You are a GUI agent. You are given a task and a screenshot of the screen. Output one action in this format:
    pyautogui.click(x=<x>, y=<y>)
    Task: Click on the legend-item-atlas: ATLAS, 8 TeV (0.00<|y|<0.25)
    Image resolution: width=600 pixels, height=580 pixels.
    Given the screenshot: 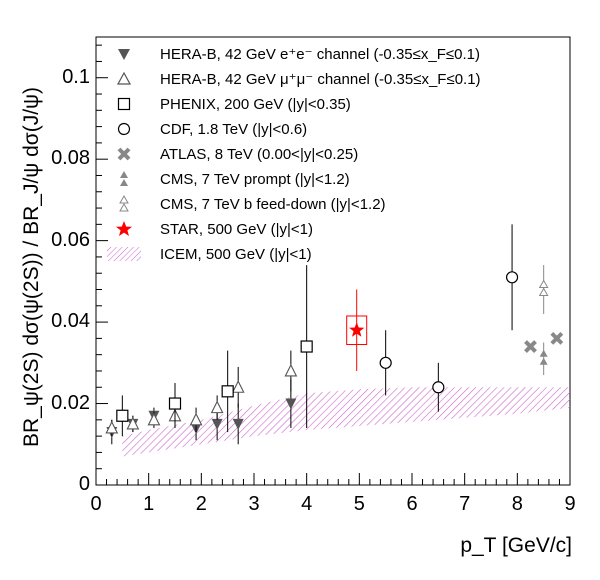 What is the action you would take?
    pyautogui.click(x=231, y=154)
    